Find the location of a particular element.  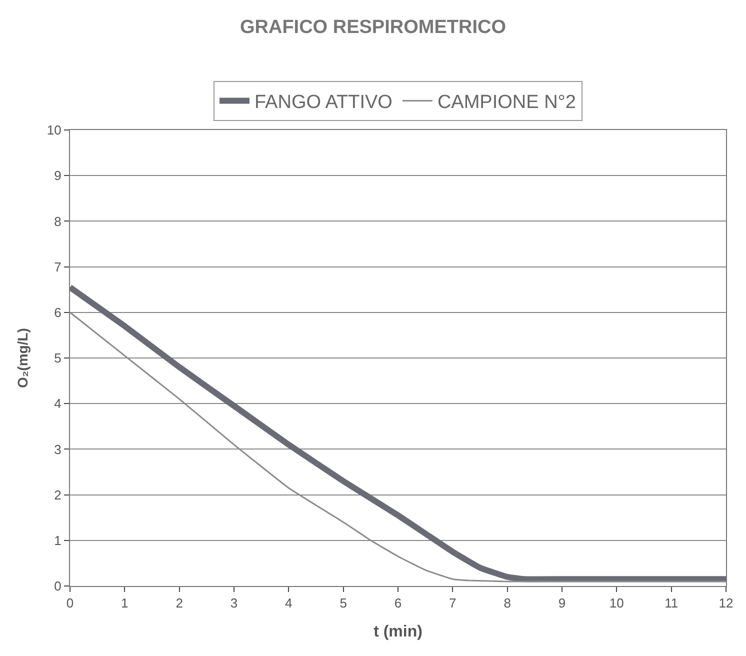

x-axis-title: t (min) is located at coordinates (398, 631).